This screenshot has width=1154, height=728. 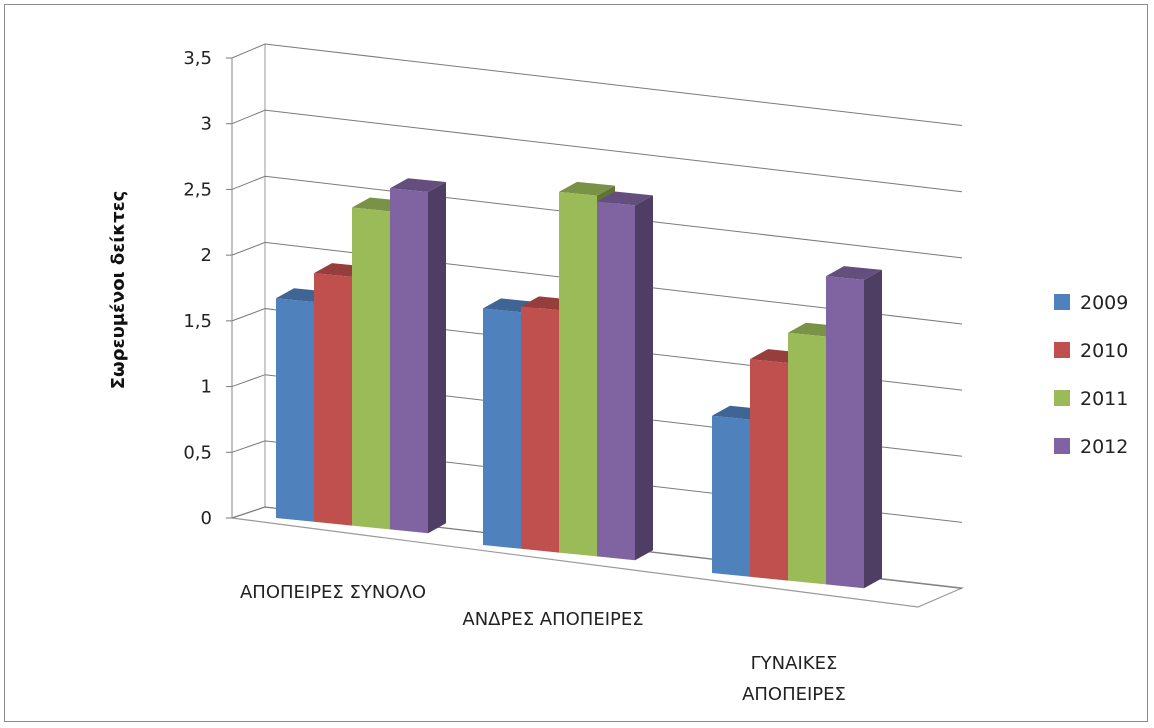 What do you see at coordinates (206, 518) in the screenshot?
I see `y-tick-label: 0` at bounding box center [206, 518].